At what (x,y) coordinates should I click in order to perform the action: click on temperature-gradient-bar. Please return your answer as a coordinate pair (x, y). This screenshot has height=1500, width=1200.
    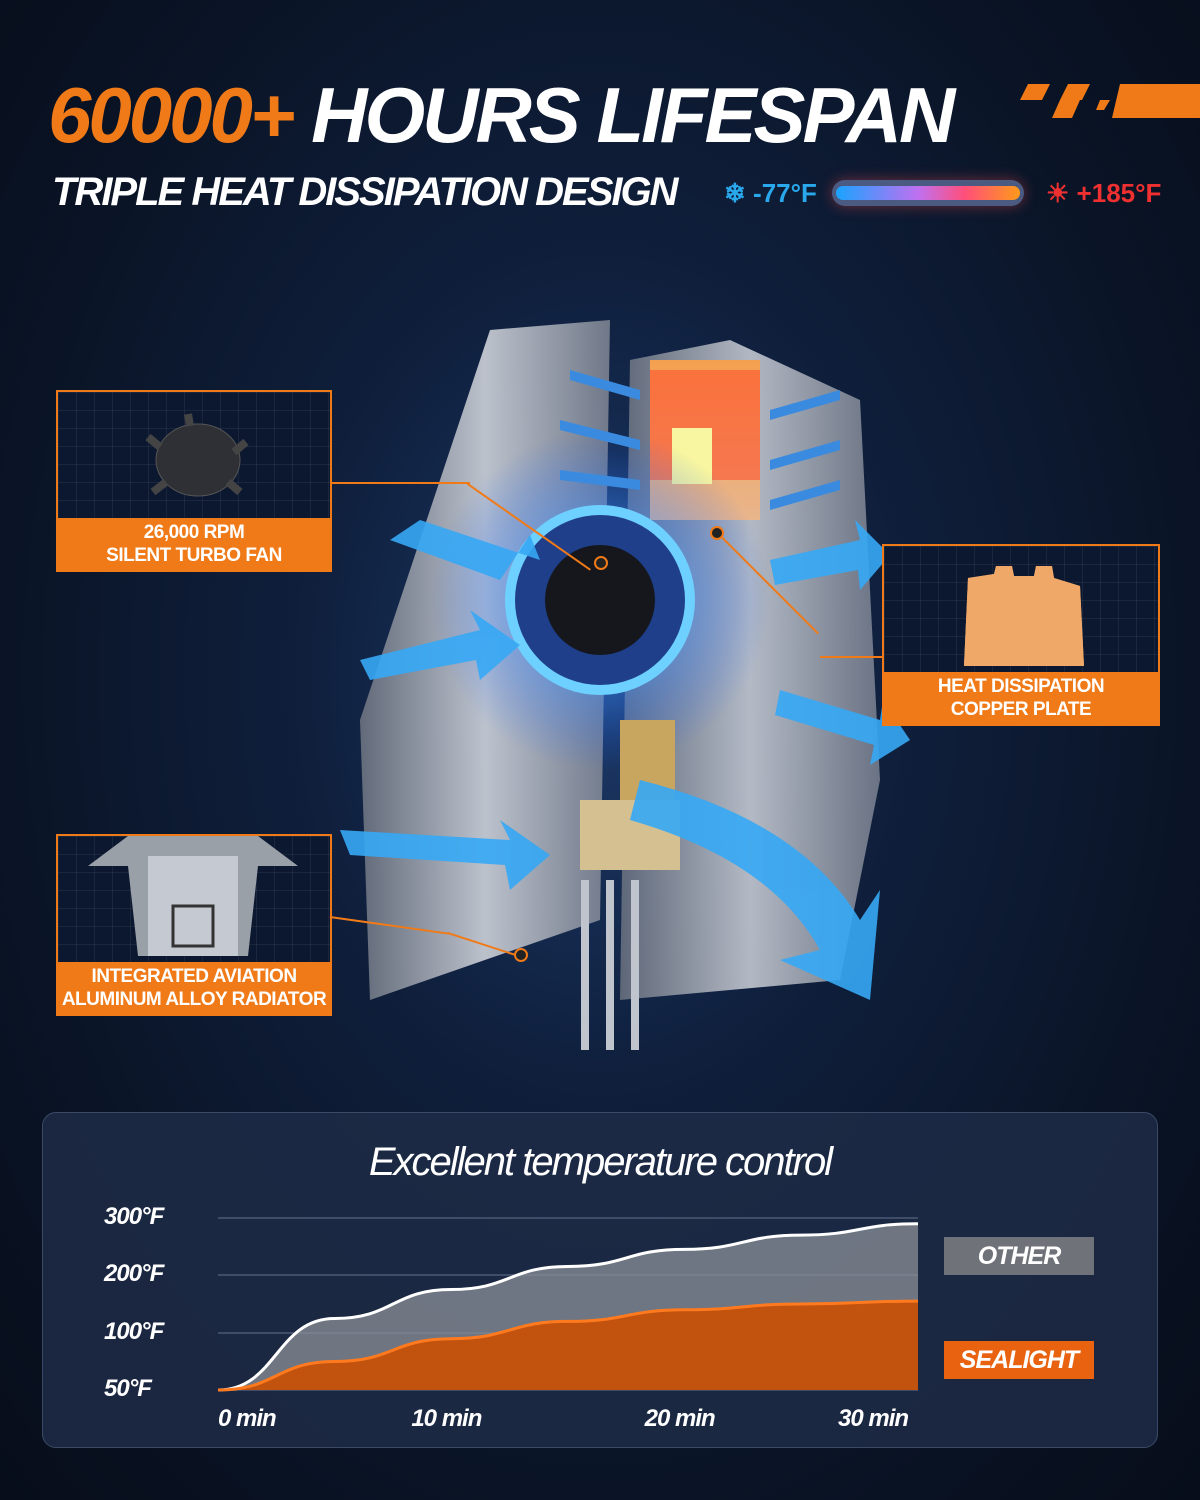
    Looking at the image, I should click on (928, 193).